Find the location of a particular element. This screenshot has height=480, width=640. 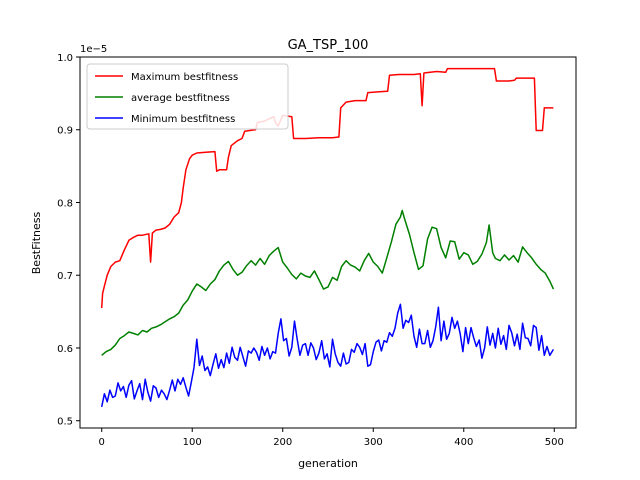

y-tick-label: 0.6 is located at coordinates (65, 349).